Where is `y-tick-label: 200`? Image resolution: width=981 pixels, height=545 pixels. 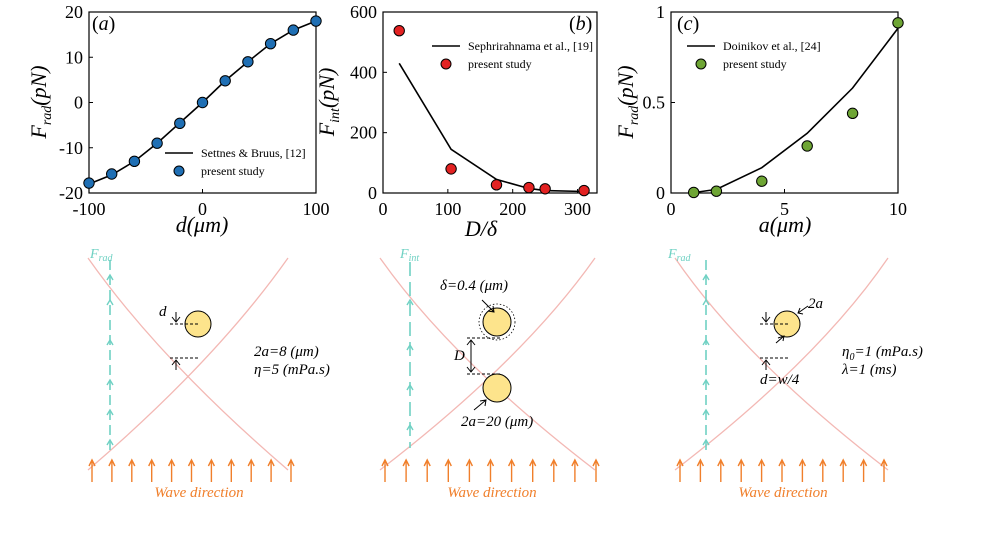 y-tick-label: 200 is located at coordinates (363, 133).